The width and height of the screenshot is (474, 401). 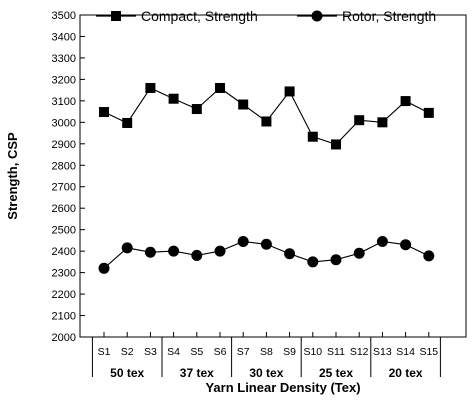 What do you see at coordinates (64, 37) in the screenshot?
I see `y-tick-label: 3400` at bounding box center [64, 37].